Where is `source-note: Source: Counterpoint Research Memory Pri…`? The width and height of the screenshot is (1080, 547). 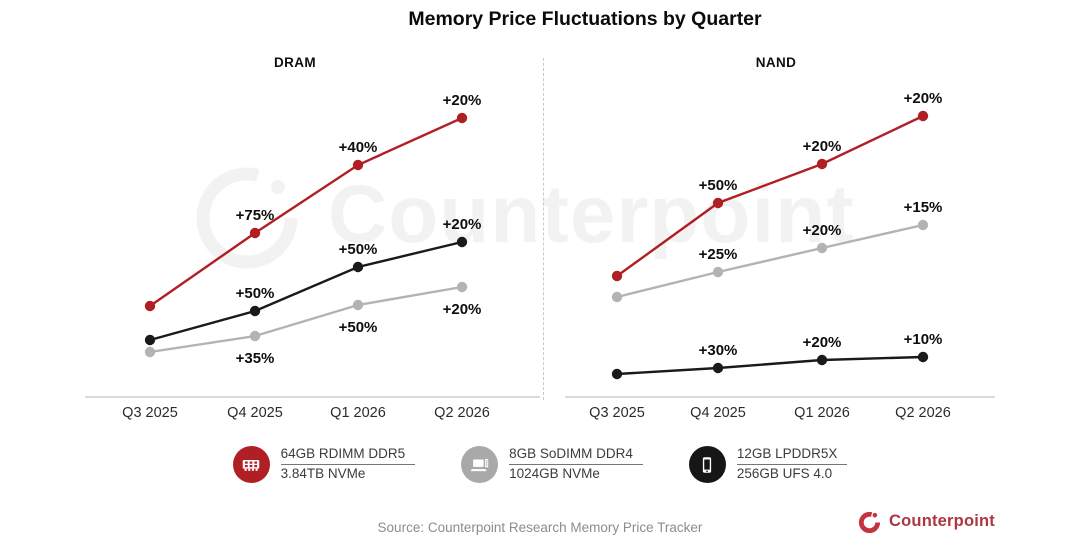
source-note: Source: Counterpoint Research Memory Pri… is located at coordinates (540, 527).